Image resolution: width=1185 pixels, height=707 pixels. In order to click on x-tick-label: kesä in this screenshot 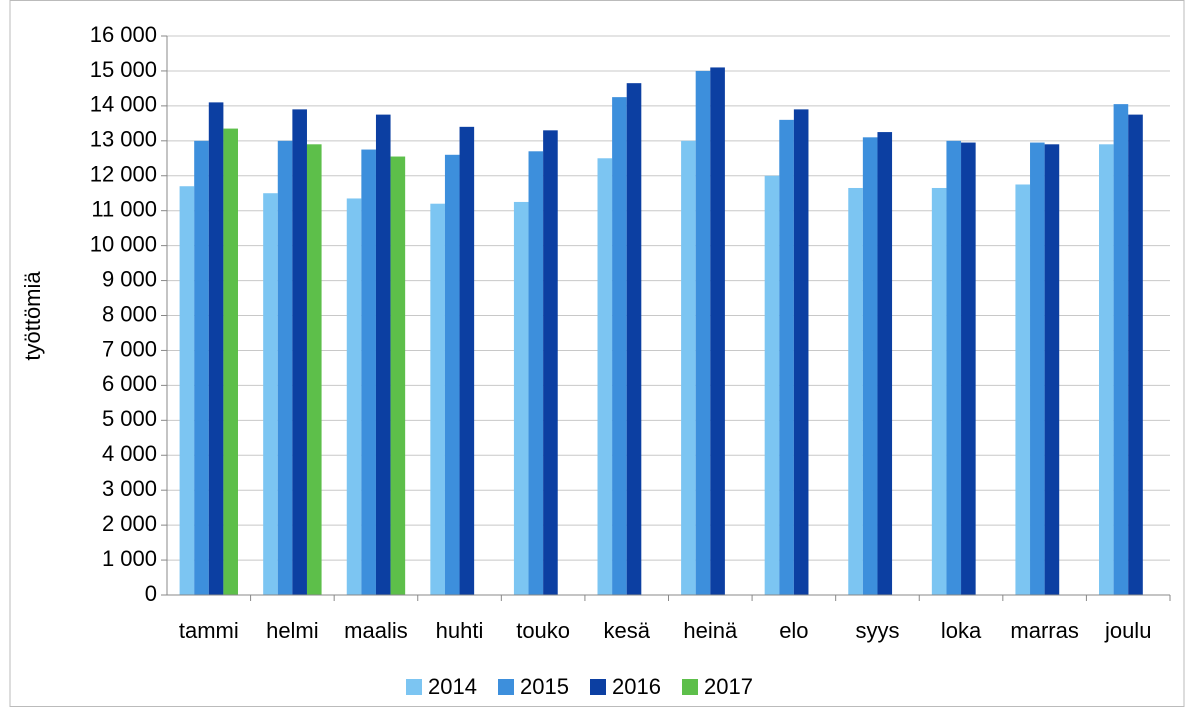, I will do `click(626, 630)`.